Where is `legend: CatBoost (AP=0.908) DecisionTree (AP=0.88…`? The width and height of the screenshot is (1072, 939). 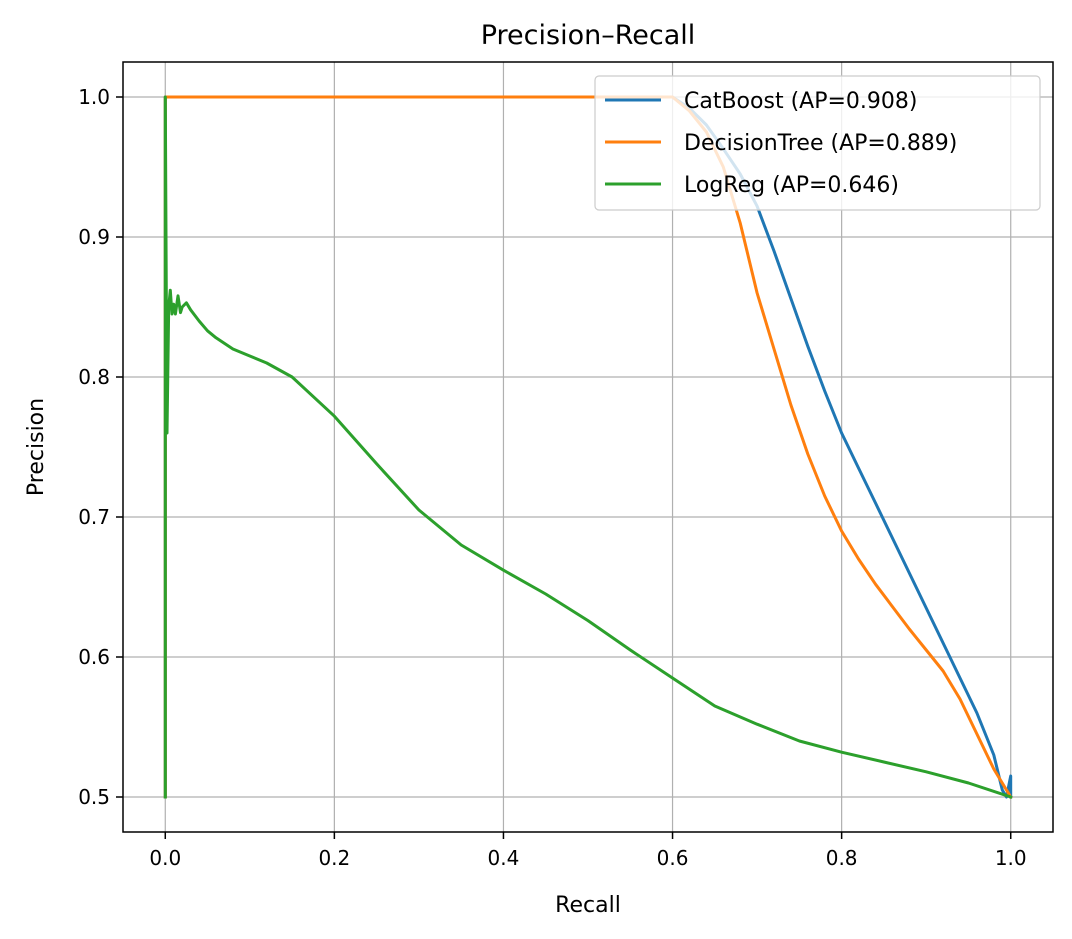 legend: CatBoost (AP=0.908) DecisionTree (AP=0.88… is located at coordinates (817, 143).